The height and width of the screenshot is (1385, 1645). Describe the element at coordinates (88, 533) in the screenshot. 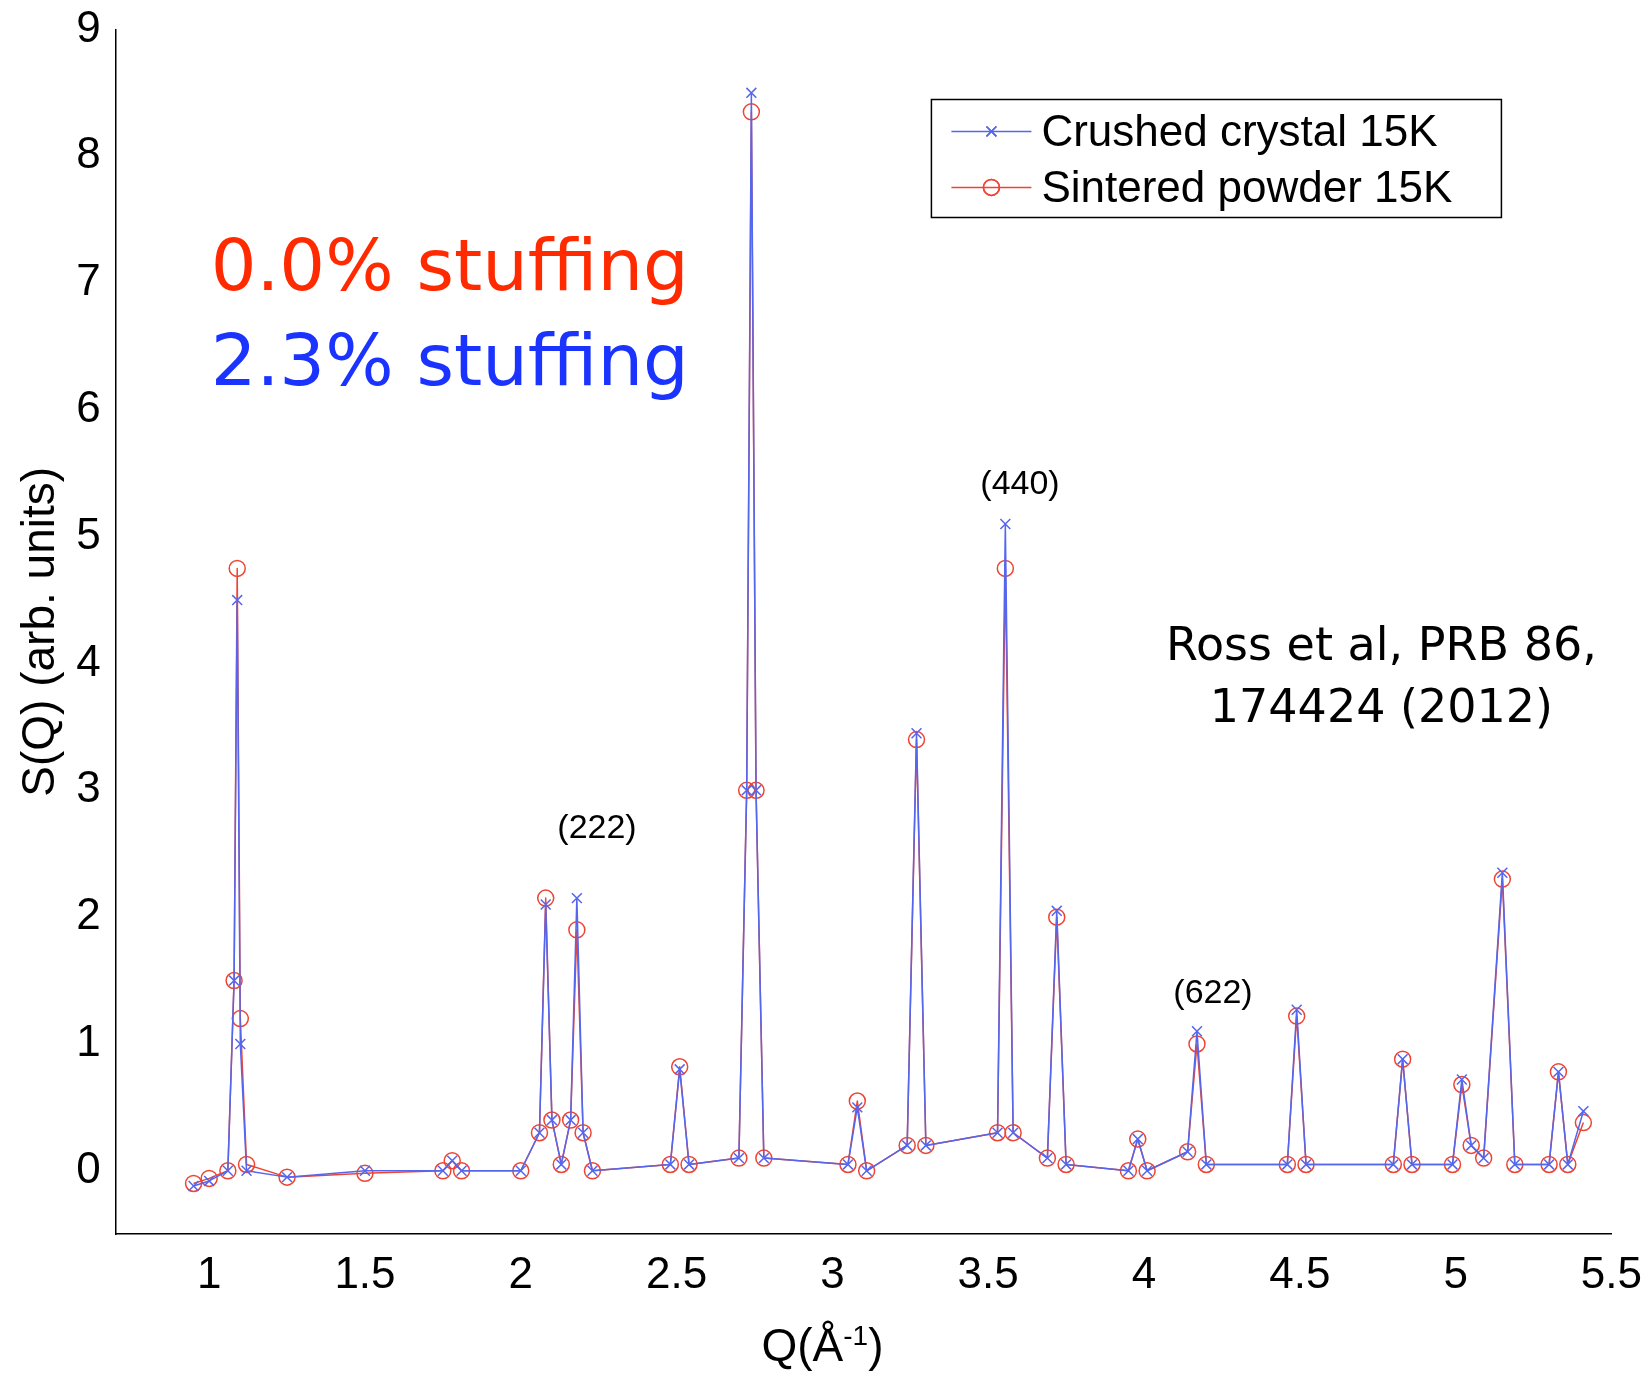

I see `y-tick-label: 5` at that location.